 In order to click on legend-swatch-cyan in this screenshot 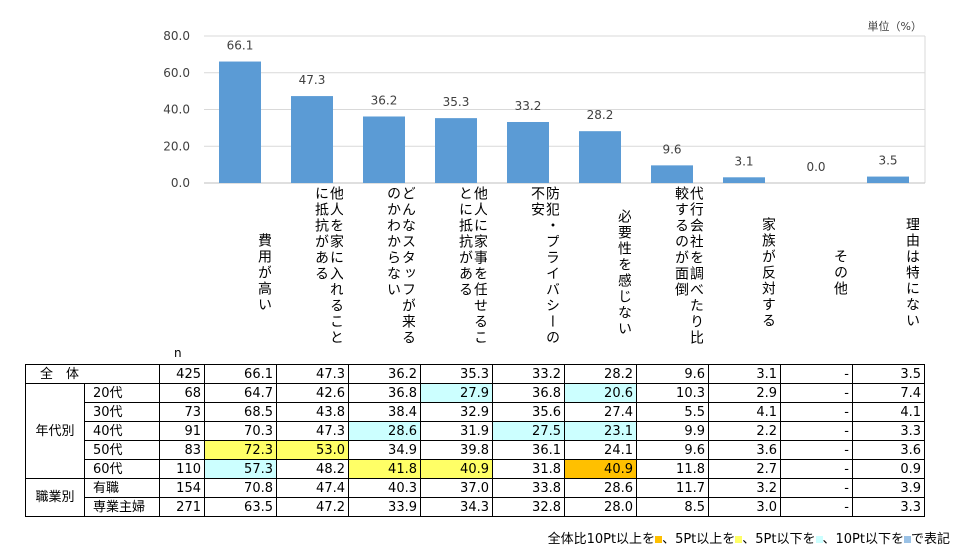, I will do `click(819, 539)`.